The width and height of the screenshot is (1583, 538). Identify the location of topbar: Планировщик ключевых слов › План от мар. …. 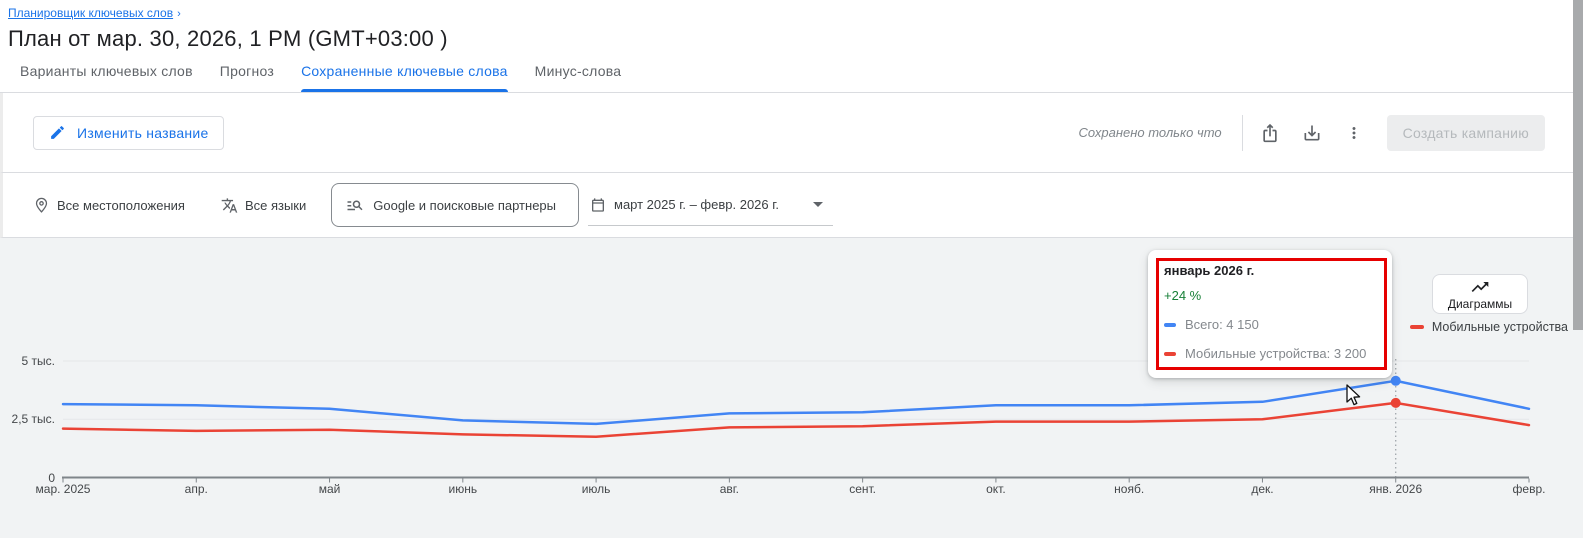
(791, 25).